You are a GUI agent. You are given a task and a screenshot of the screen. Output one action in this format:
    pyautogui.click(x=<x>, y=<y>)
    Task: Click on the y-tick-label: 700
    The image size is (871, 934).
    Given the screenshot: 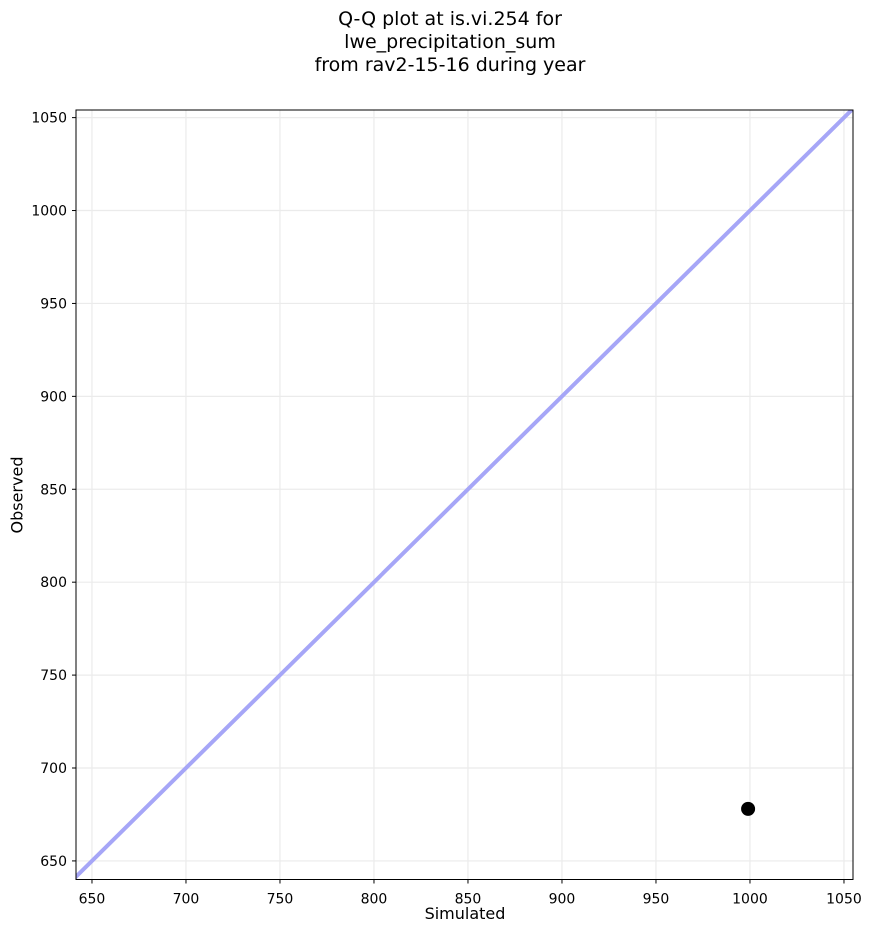 What is the action you would take?
    pyautogui.click(x=53, y=769)
    